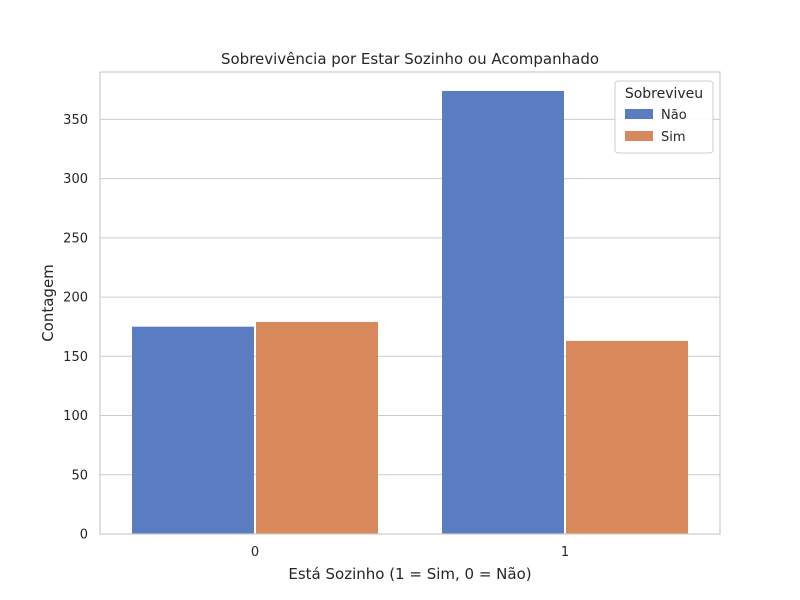 Image resolution: width=800 pixels, height=600 pixels. Describe the element at coordinates (673, 137) in the screenshot. I see `legend-label-sim: Sim` at that location.